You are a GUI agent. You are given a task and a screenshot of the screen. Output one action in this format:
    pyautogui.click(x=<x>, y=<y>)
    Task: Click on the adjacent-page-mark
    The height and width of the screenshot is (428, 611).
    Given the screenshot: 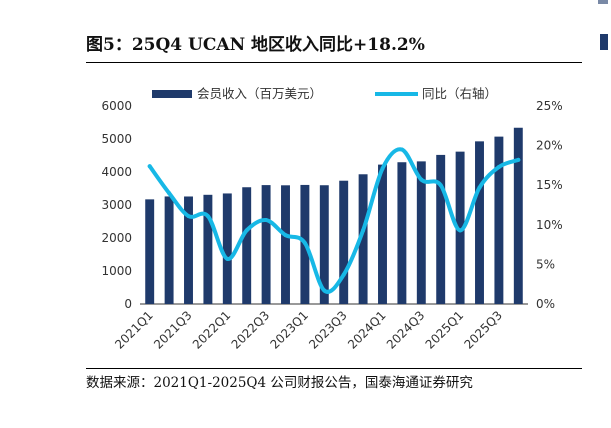 What is the action you would take?
    pyautogui.click(x=603, y=2)
    